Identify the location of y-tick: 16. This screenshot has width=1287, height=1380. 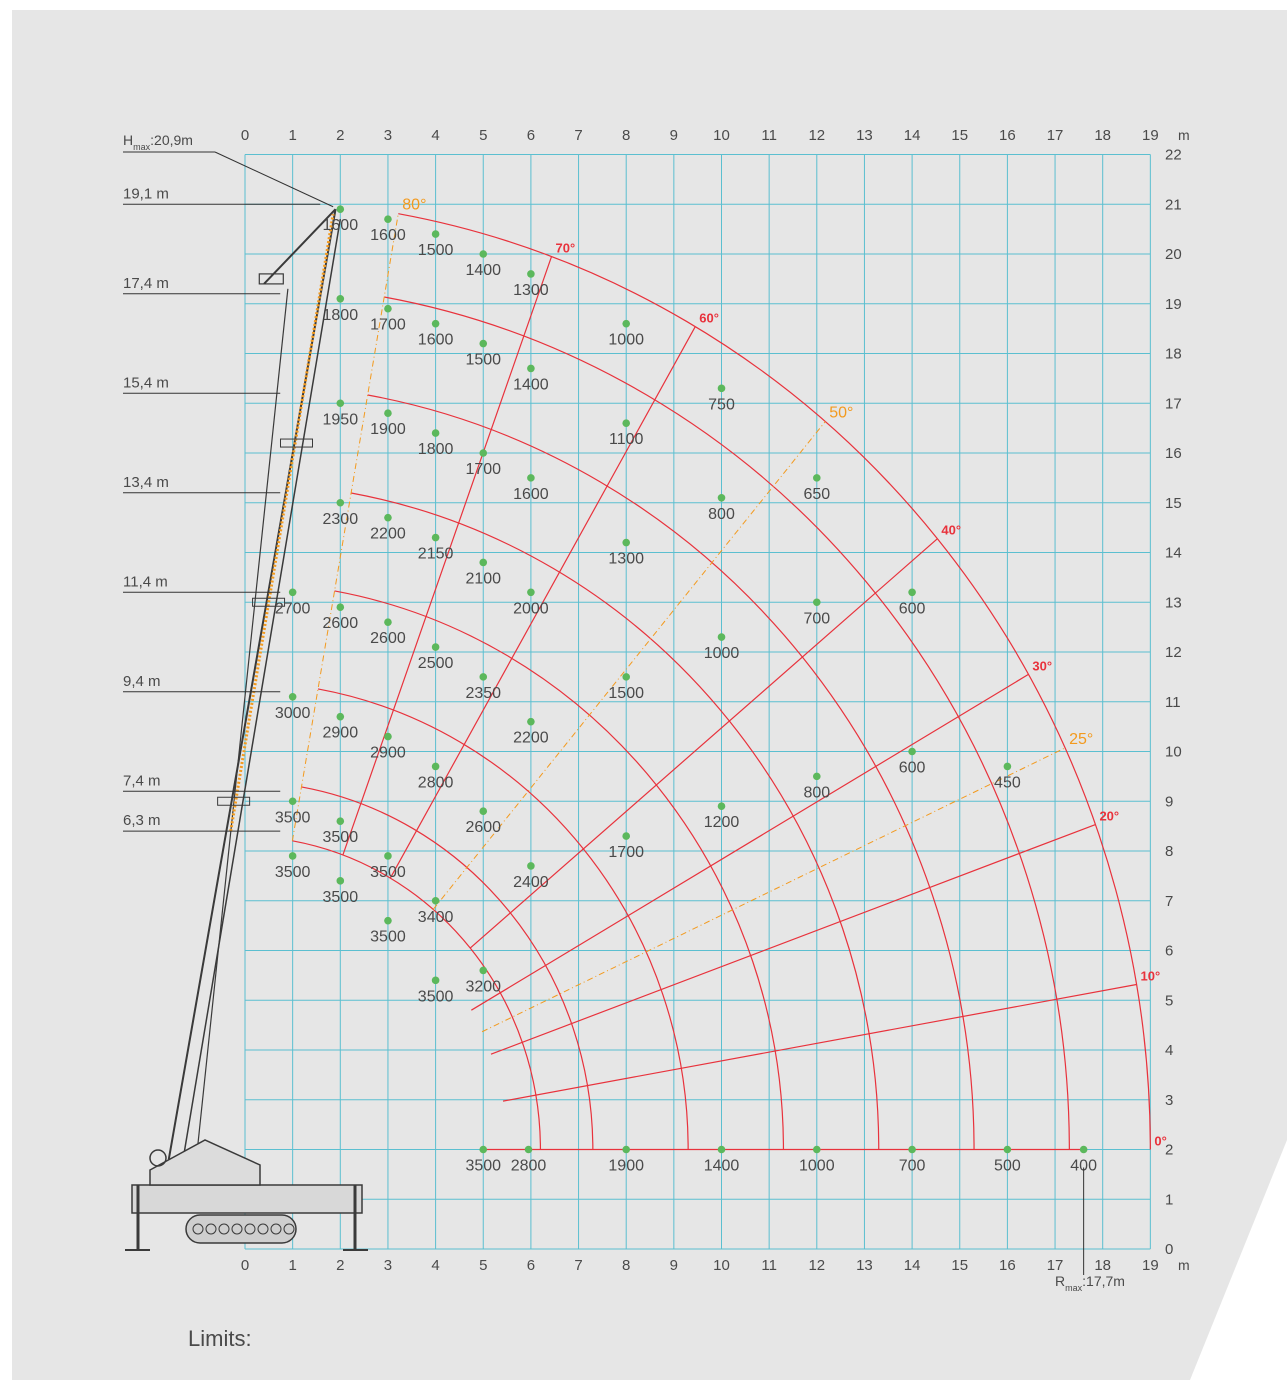
(1173, 453).